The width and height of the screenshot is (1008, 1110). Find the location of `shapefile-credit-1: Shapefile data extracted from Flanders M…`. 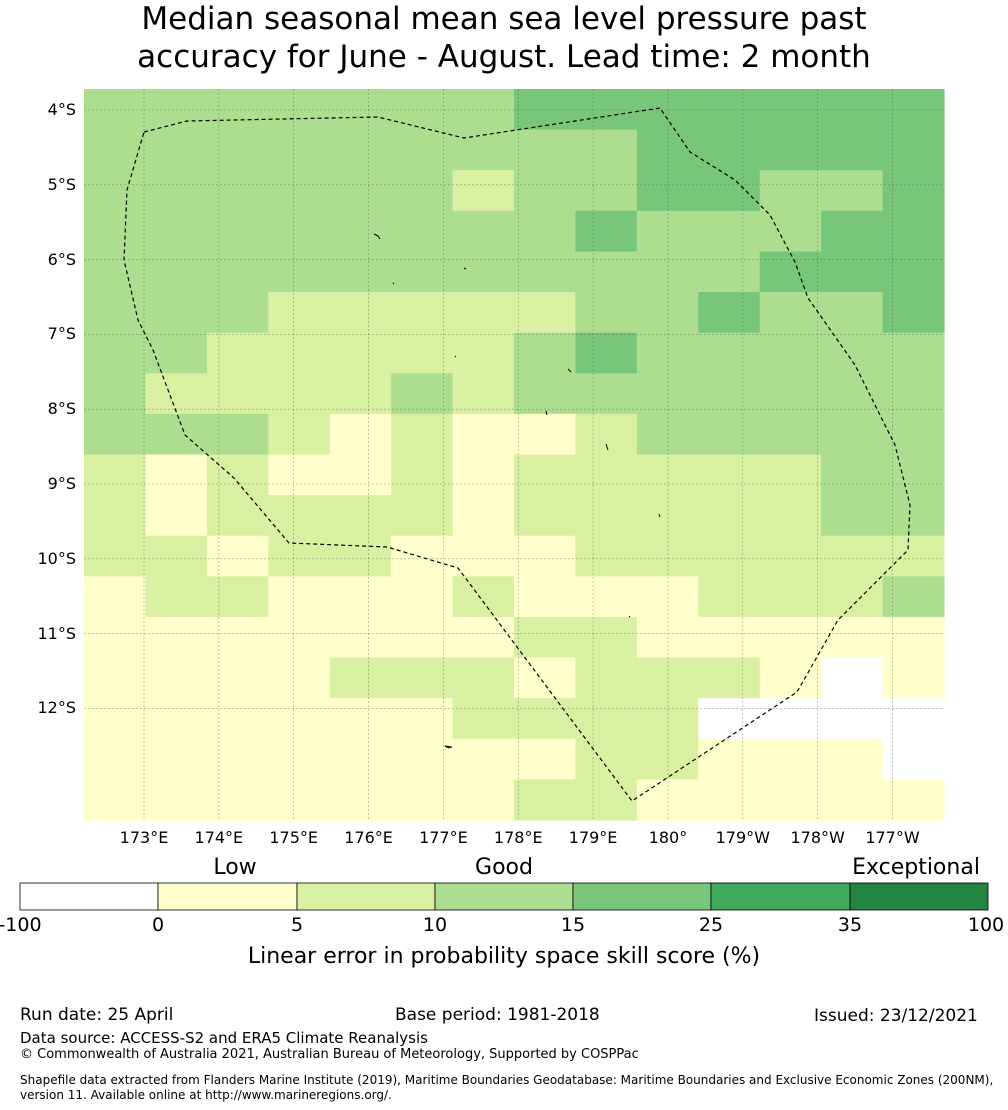

shapefile-credit-1: Shapefile data extracted from Flanders M… is located at coordinates (507, 1080).